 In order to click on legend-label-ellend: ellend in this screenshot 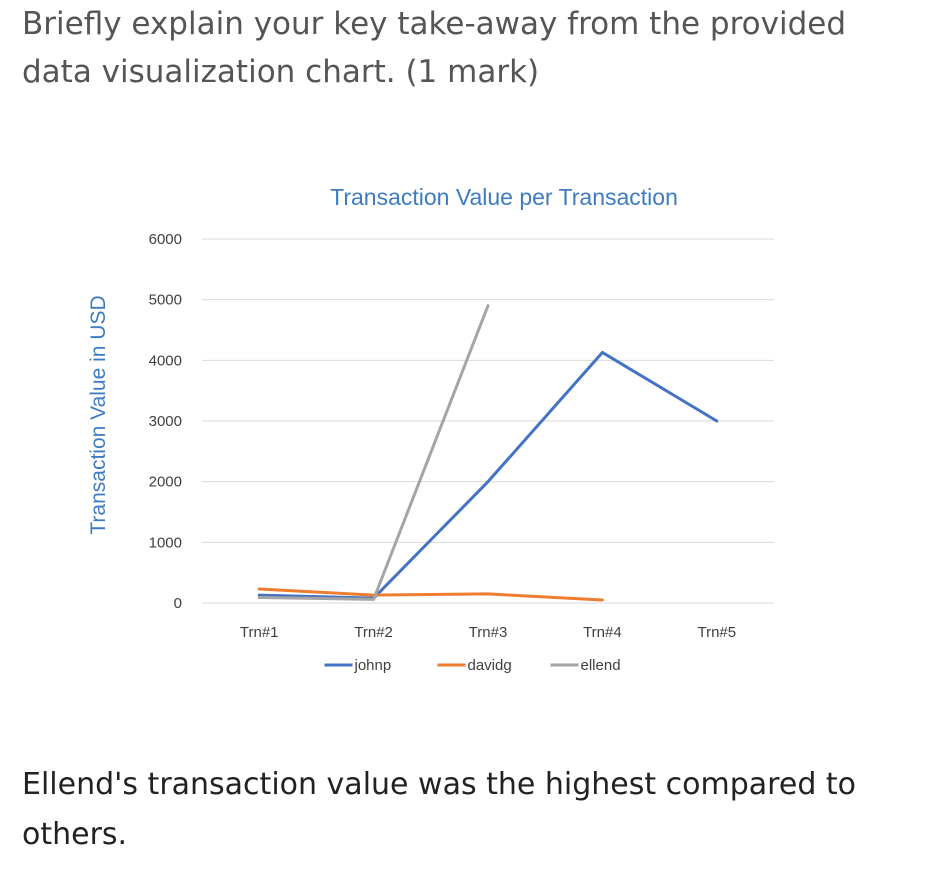, I will do `click(601, 665)`.